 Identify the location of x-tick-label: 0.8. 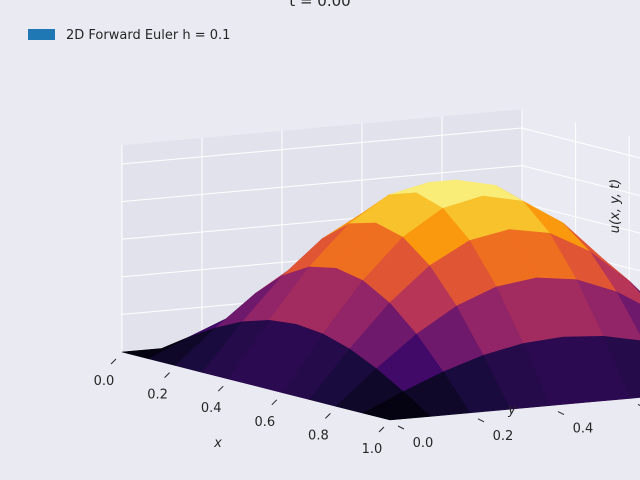
(318, 435).